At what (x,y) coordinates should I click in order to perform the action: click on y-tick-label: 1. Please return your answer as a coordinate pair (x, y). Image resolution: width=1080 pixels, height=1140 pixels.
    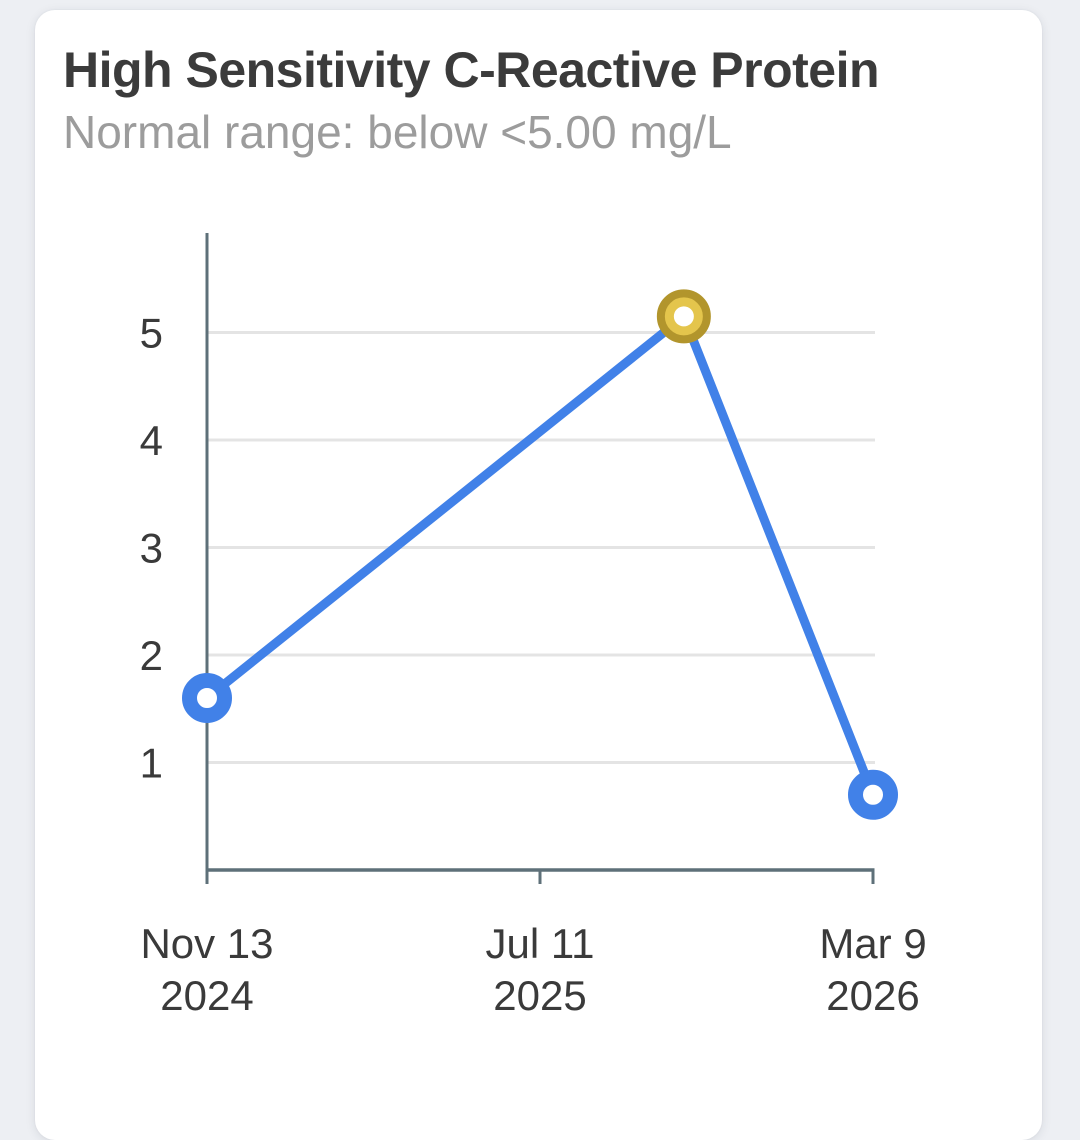
    Looking at the image, I should click on (151, 763).